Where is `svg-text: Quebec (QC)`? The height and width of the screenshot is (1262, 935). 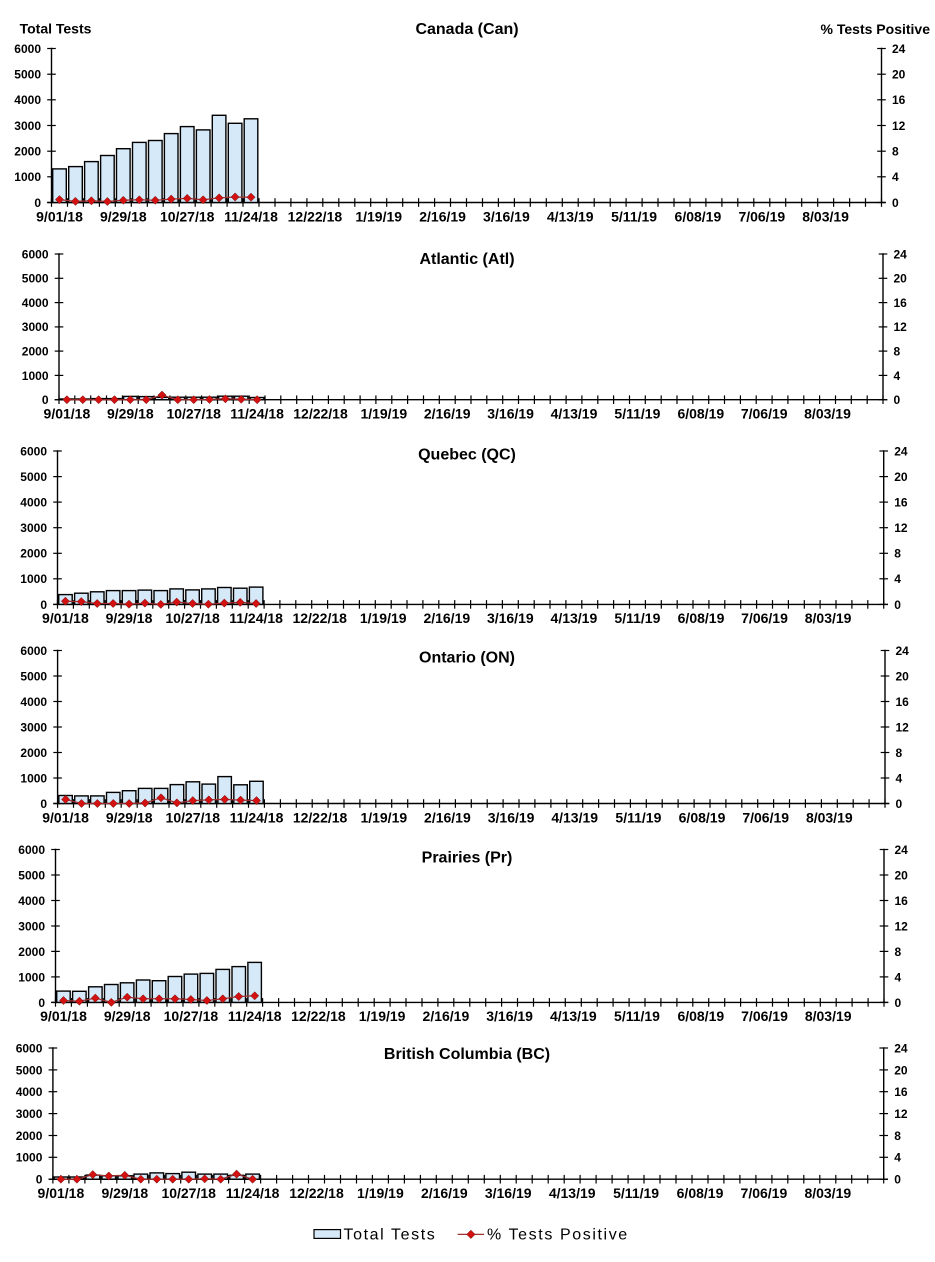
svg-text: Quebec (QC) is located at coordinates (467, 455).